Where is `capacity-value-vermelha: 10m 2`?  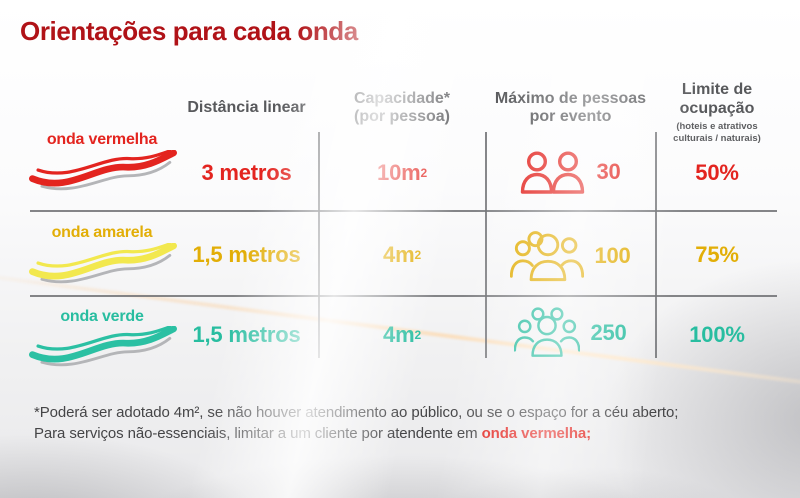 capacity-value-vermelha: 10m 2 is located at coordinates (402, 172).